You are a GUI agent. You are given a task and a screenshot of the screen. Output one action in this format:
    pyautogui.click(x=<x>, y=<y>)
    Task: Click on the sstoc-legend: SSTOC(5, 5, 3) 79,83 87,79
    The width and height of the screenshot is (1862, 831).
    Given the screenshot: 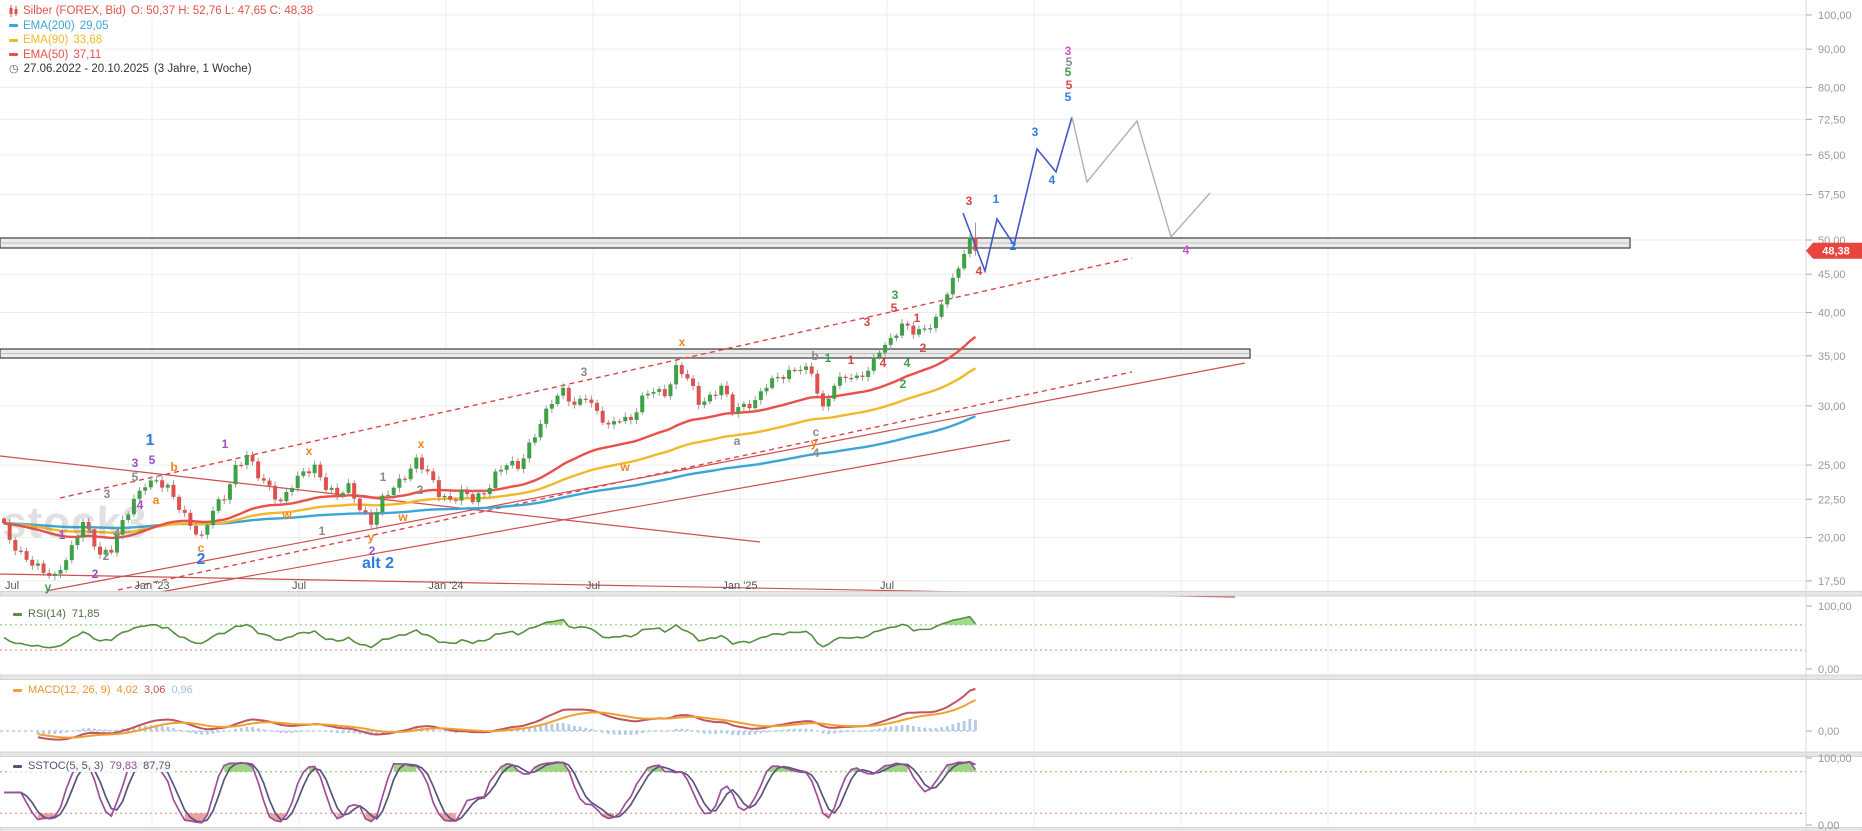 What is the action you would take?
    pyautogui.click(x=92, y=766)
    